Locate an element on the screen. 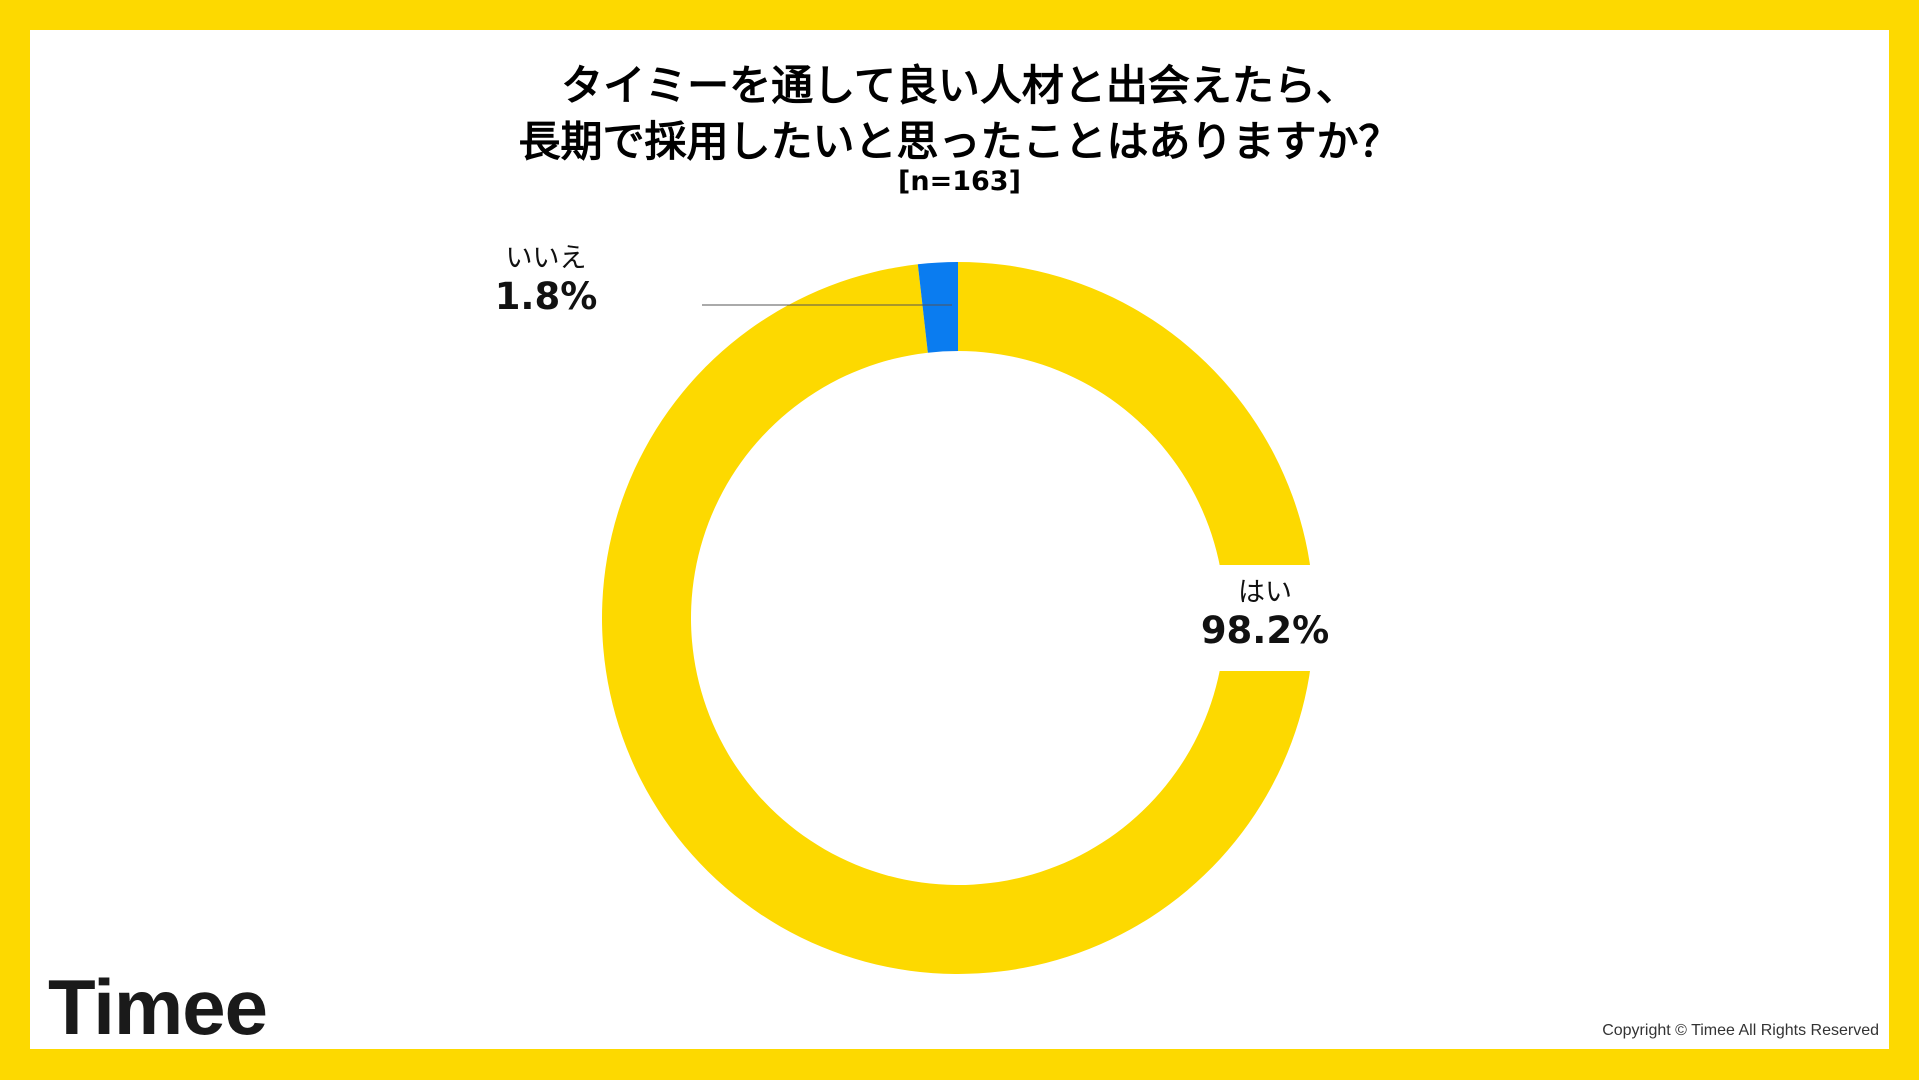  label-yes-category: はい is located at coordinates (1265, 592).